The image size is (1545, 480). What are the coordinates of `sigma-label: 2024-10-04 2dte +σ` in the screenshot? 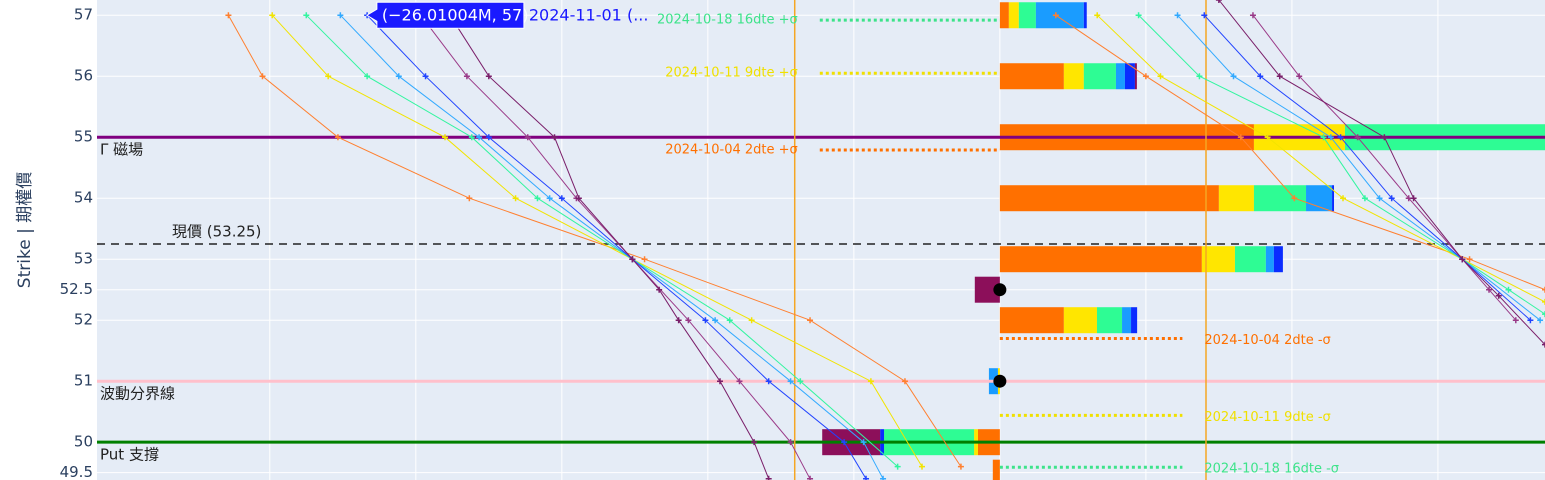 It's located at (731, 150).